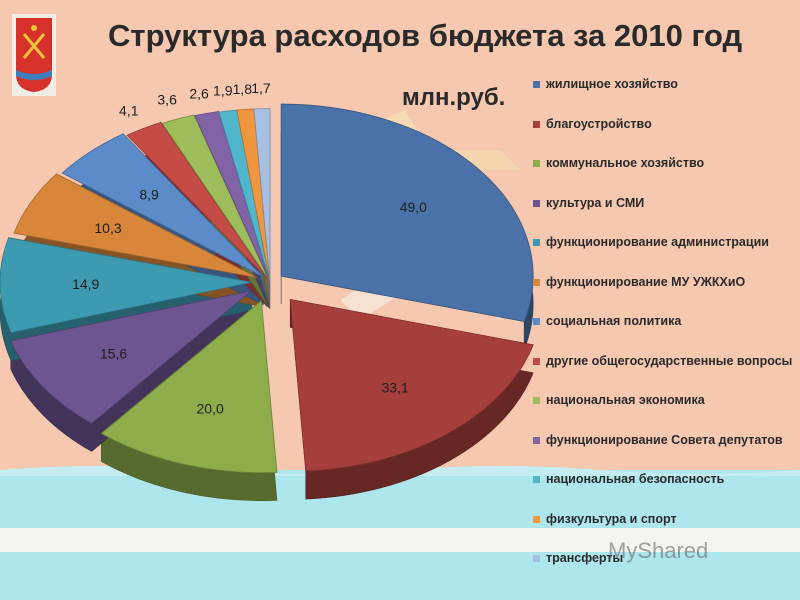 This screenshot has width=800, height=600. I want to click on legend-item-8: национальная экономика, so click(664, 400).